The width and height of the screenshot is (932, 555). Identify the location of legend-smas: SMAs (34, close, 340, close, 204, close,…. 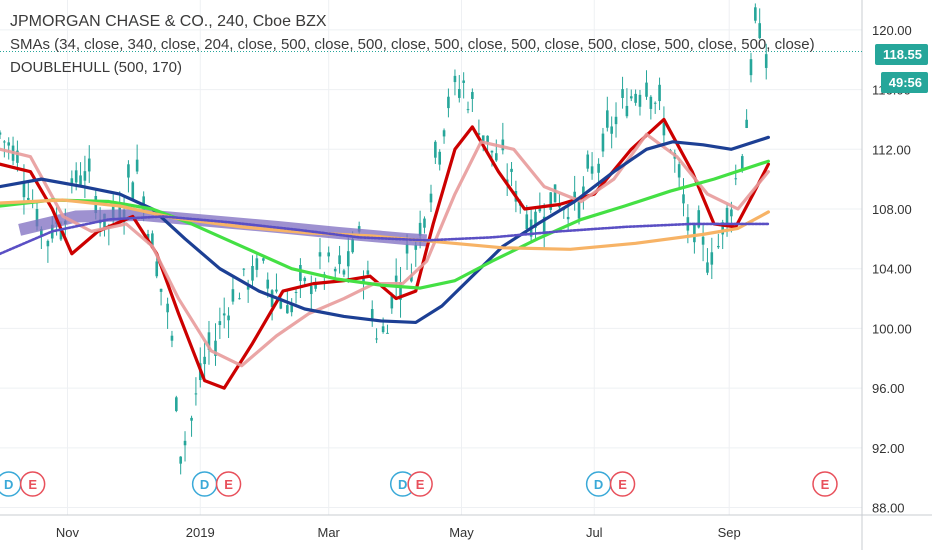
(412, 44).